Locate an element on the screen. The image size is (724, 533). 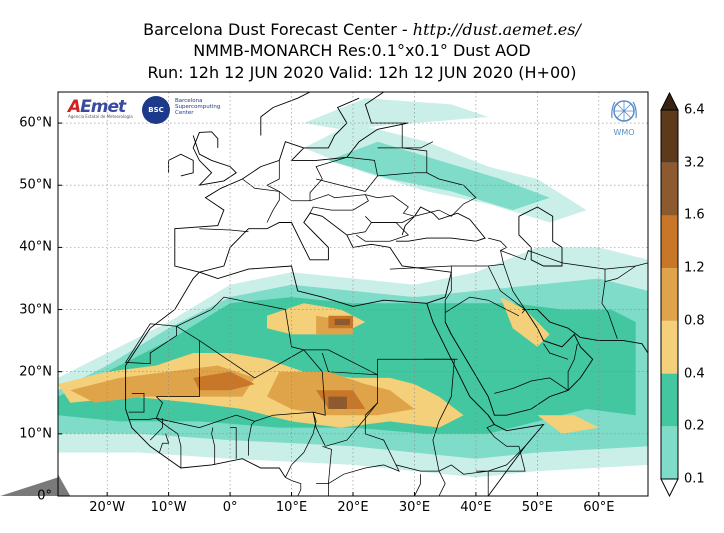
colorbar-max-arrow is located at coordinates (669, 101).